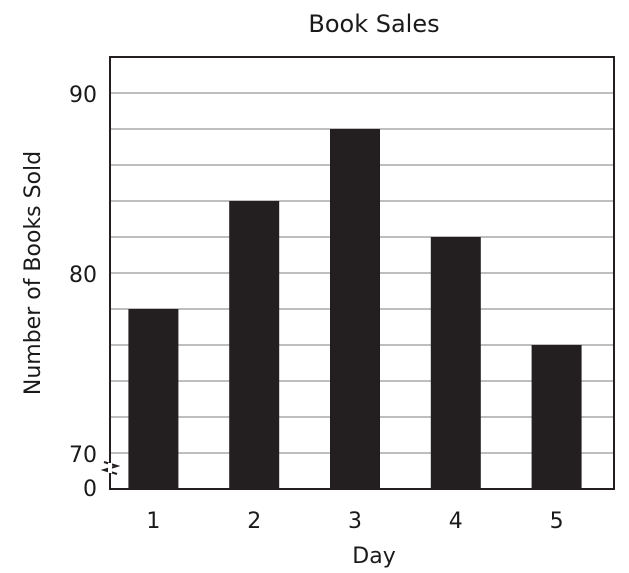 This screenshot has width=629, height=573. Describe the element at coordinates (83, 275) in the screenshot. I see `y-tick-label: 80` at that location.